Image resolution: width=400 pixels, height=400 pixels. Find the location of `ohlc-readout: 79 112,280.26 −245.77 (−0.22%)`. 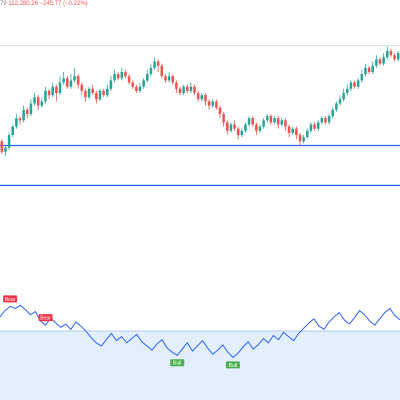

ohlc-readout: 79 112,280.26 −245.77 (−0.22%) is located at coordinates (44, 4).